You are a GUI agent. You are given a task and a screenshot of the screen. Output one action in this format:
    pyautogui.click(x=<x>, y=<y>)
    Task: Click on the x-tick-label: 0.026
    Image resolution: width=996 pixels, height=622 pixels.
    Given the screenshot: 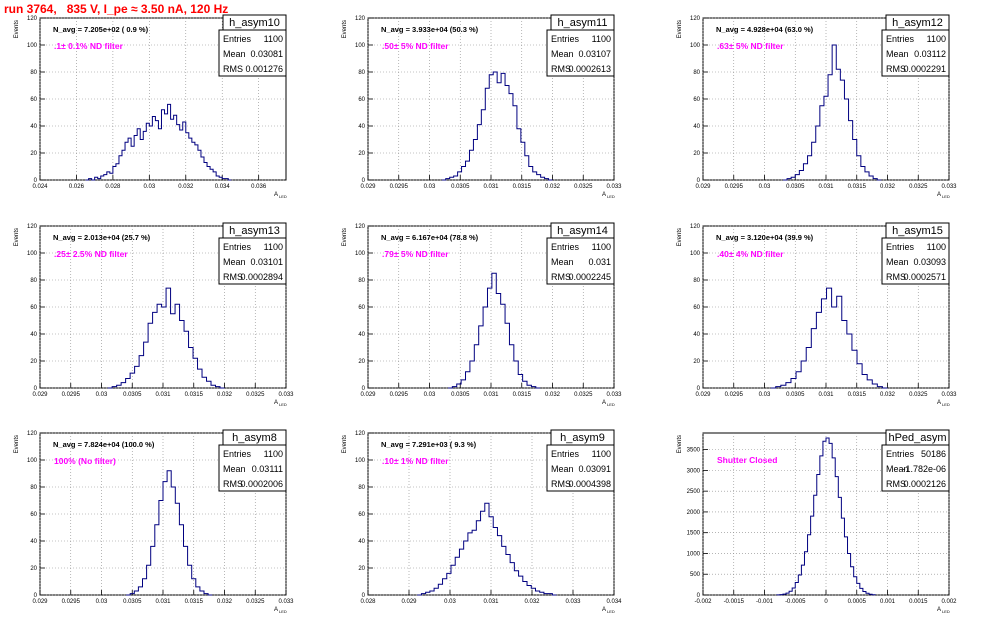 What is the action you would take?
    pyautogui.click(x=77, y=187)
    